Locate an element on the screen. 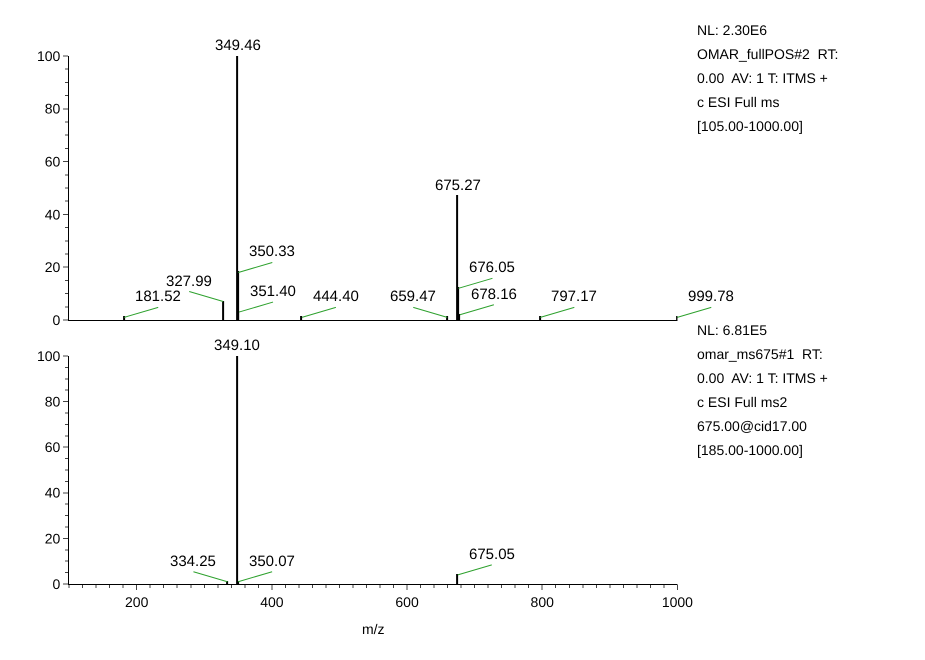 This screenshot has height=660, width=925. annotation: 181.52 is located at coordinates (158, 296).